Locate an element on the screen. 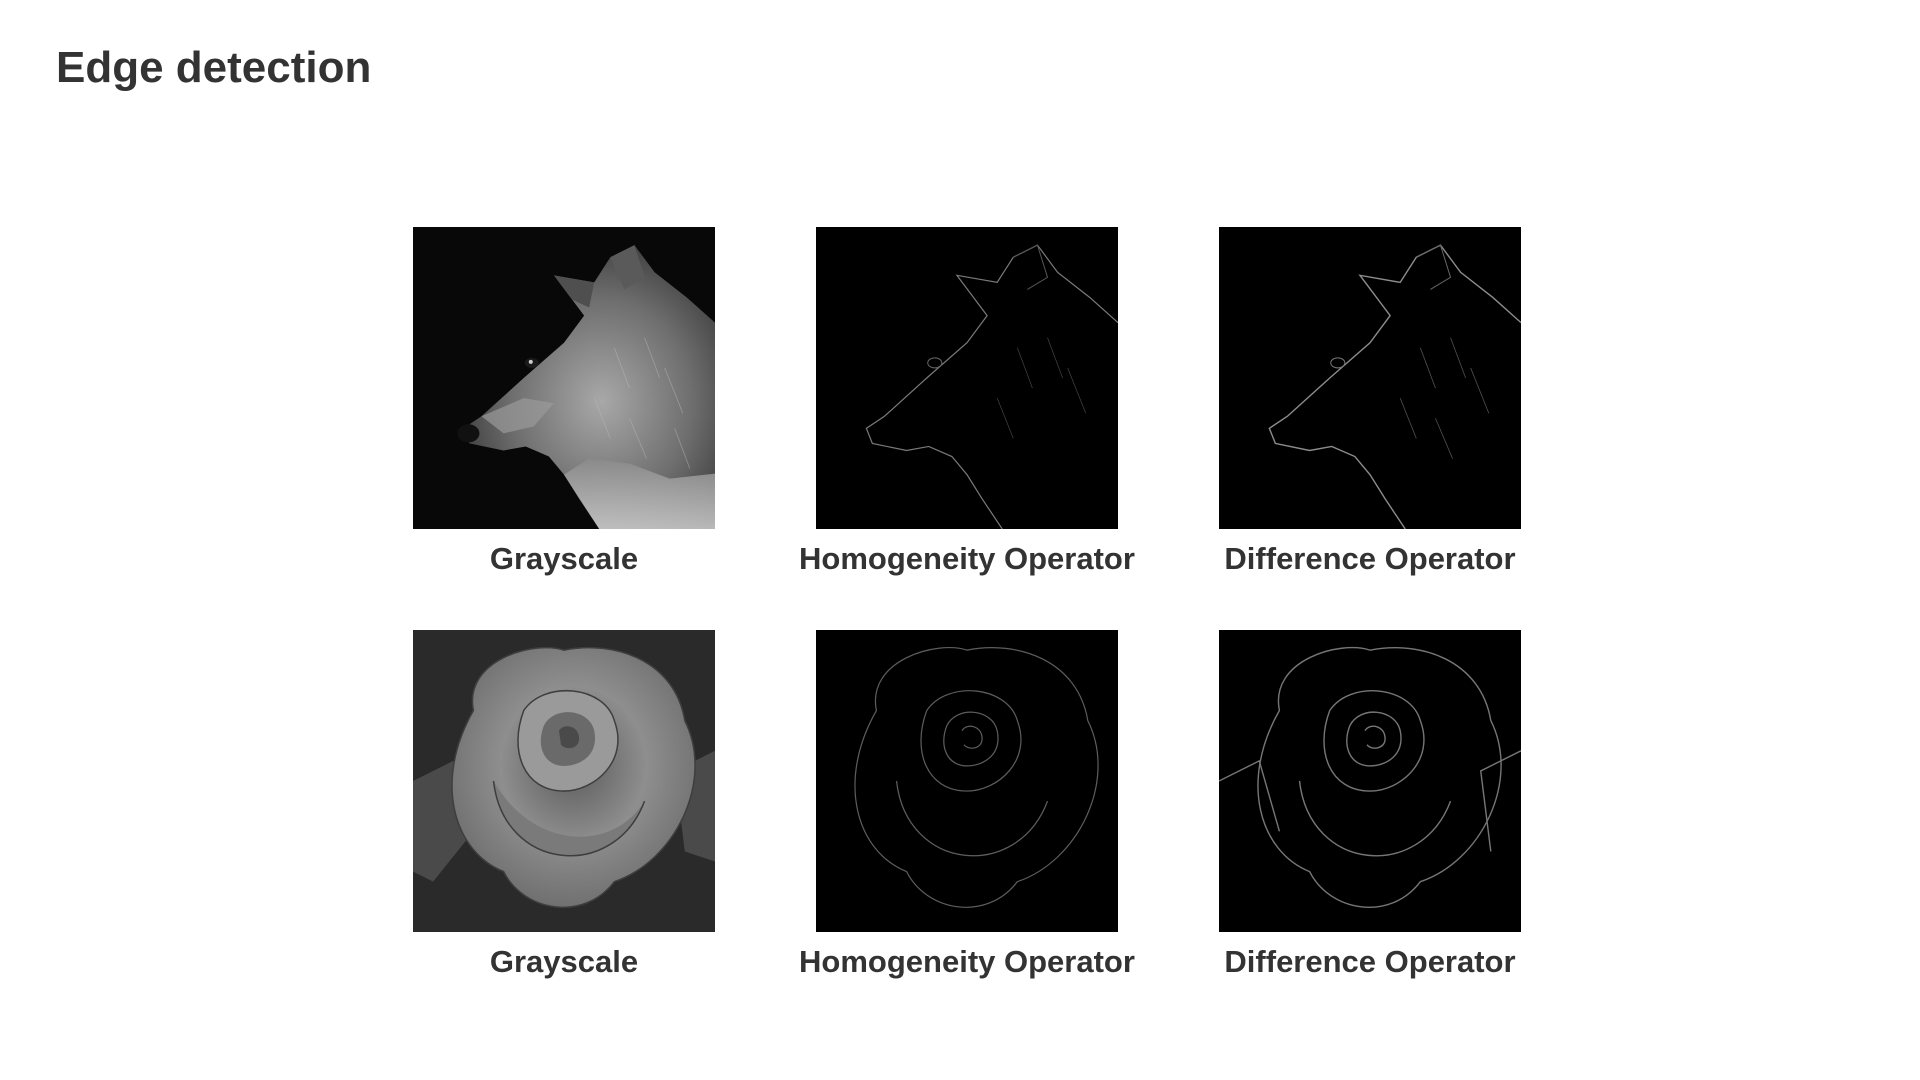 Image resolution: width=1920 pixels, height=1080 pixels. rose-homogeneity-image is located at coordinates (967, 781).